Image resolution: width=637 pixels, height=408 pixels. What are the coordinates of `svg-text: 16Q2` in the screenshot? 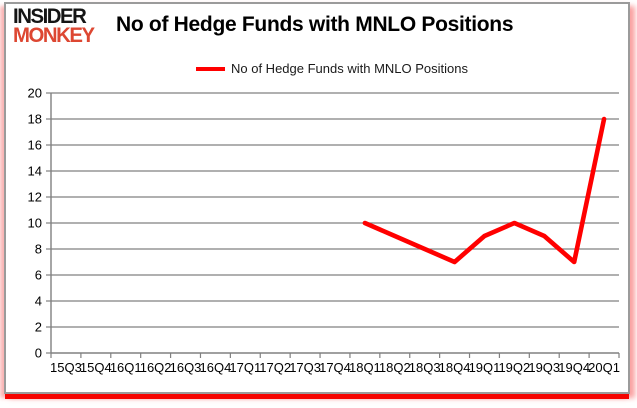 It's located at (156, 367).